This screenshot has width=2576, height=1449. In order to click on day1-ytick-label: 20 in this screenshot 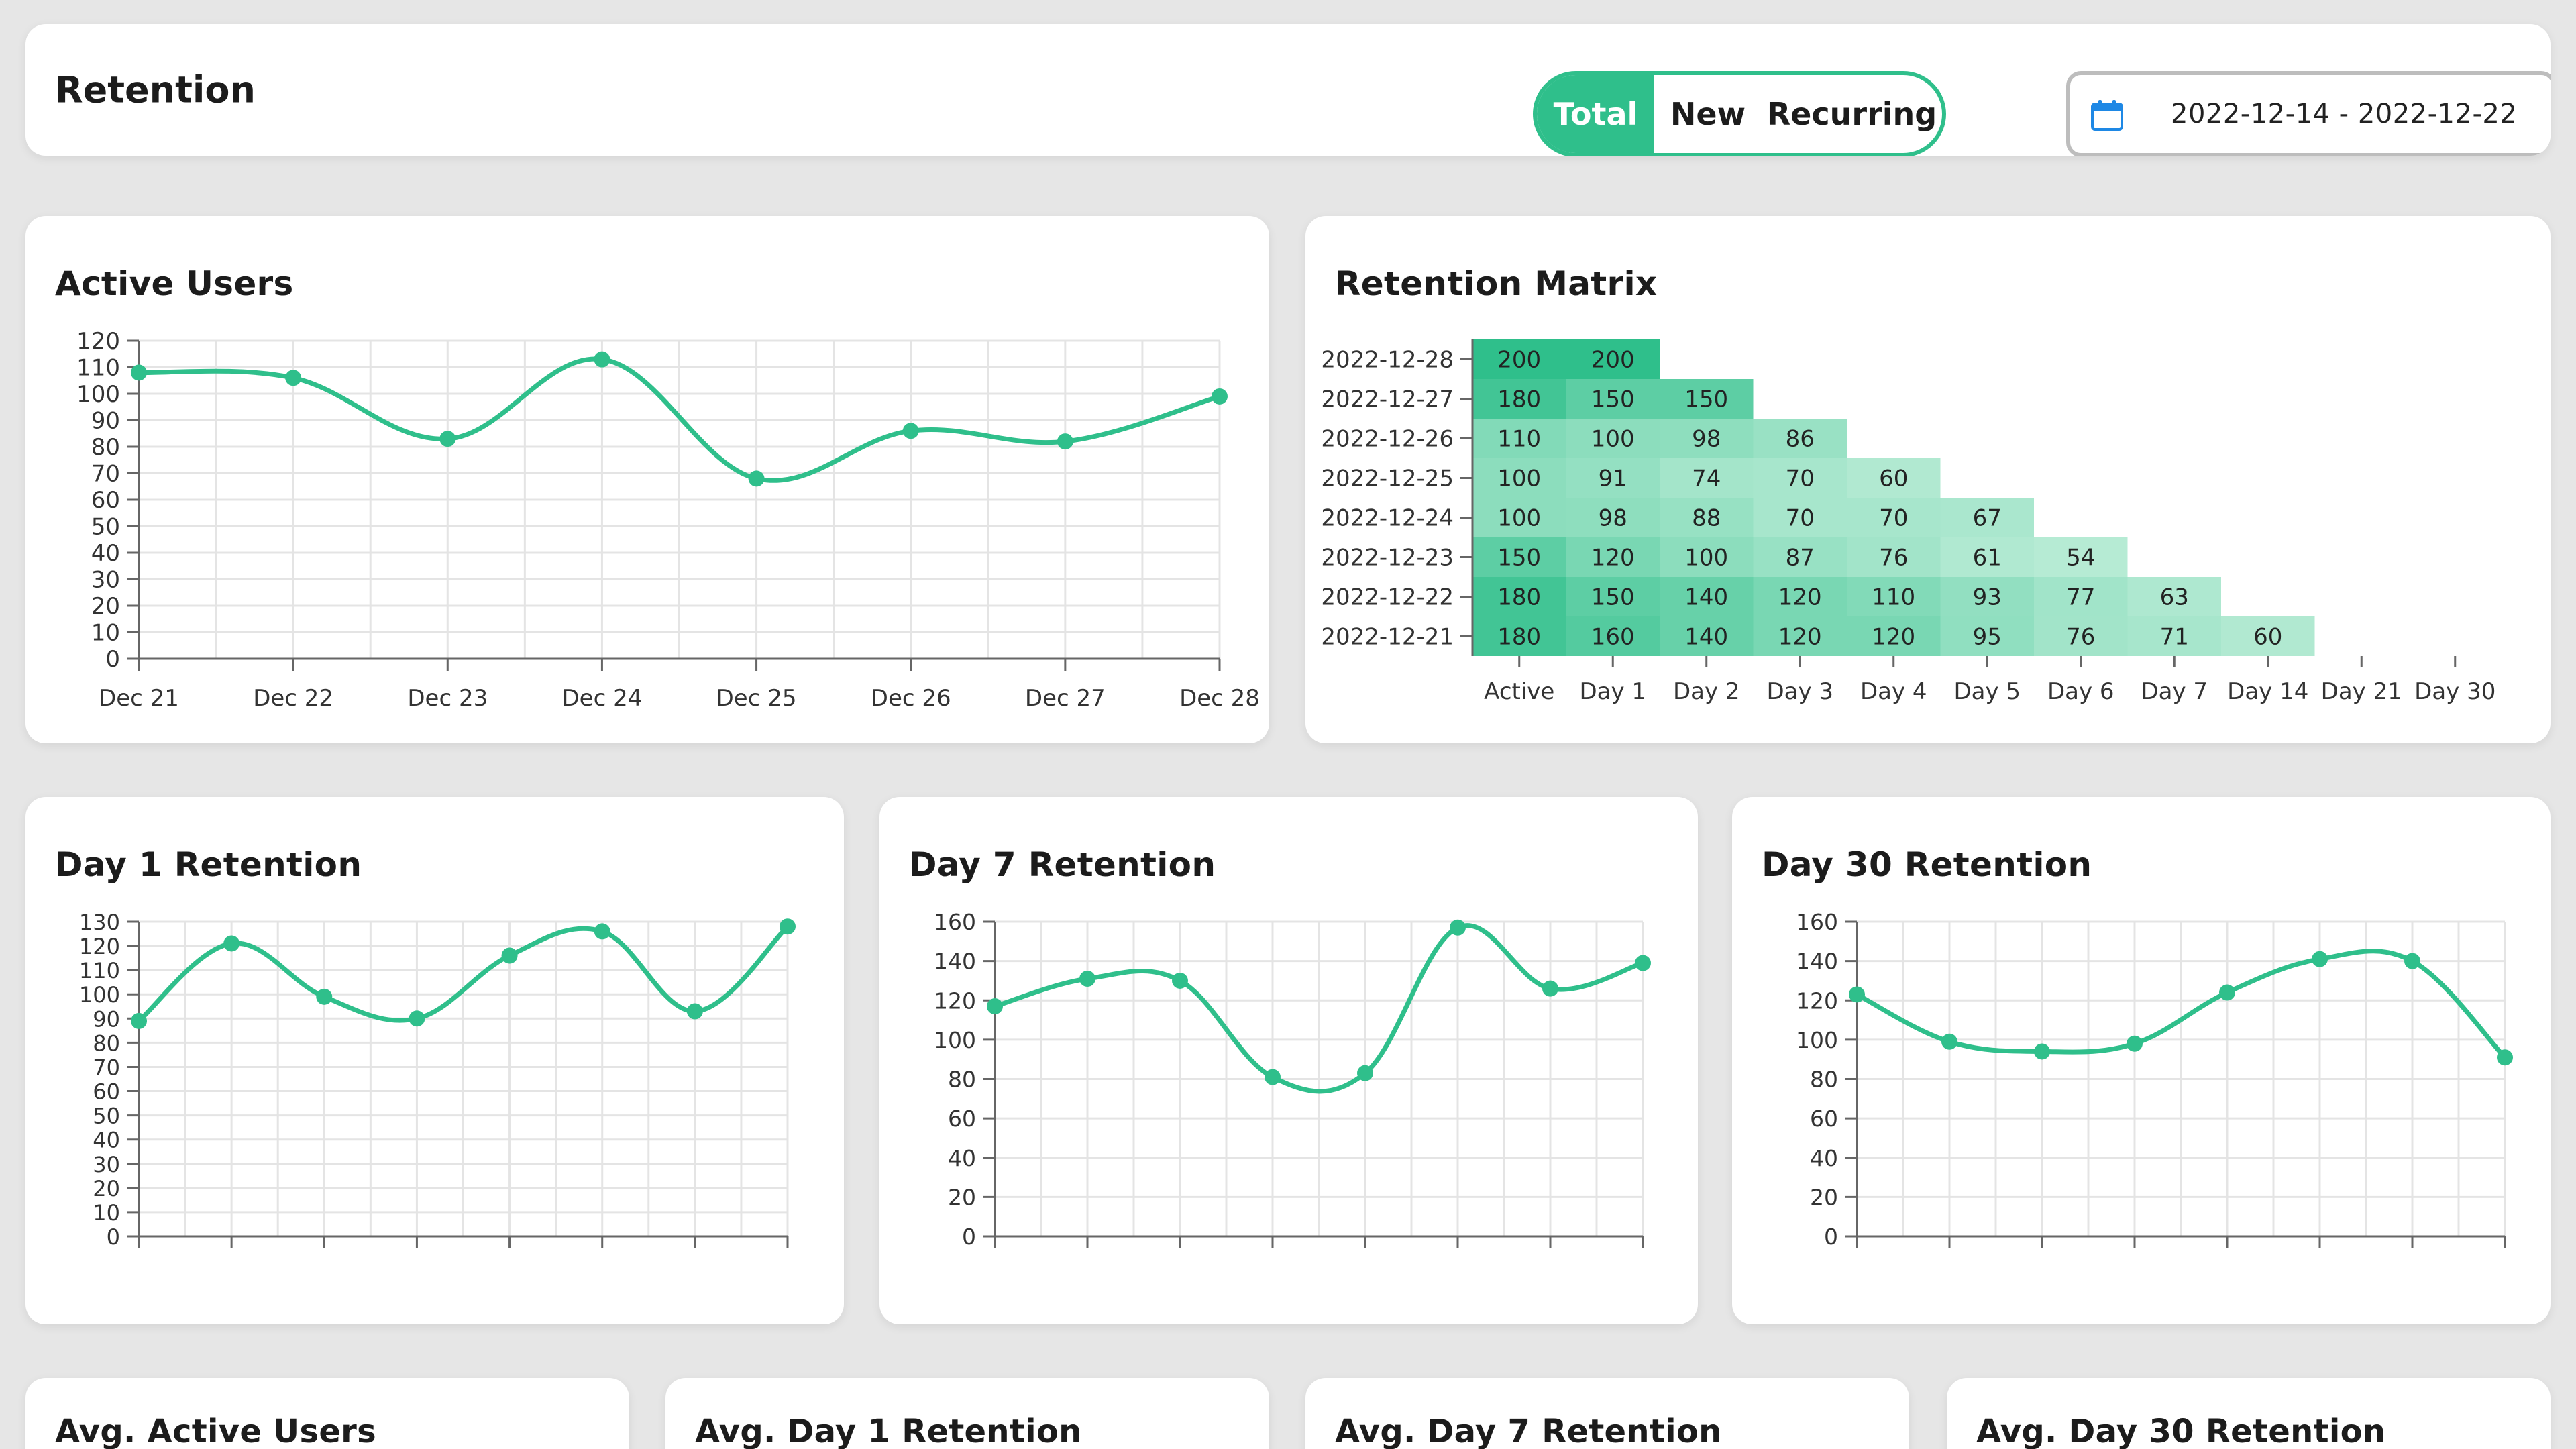, I will do `click(106, 1188)`.